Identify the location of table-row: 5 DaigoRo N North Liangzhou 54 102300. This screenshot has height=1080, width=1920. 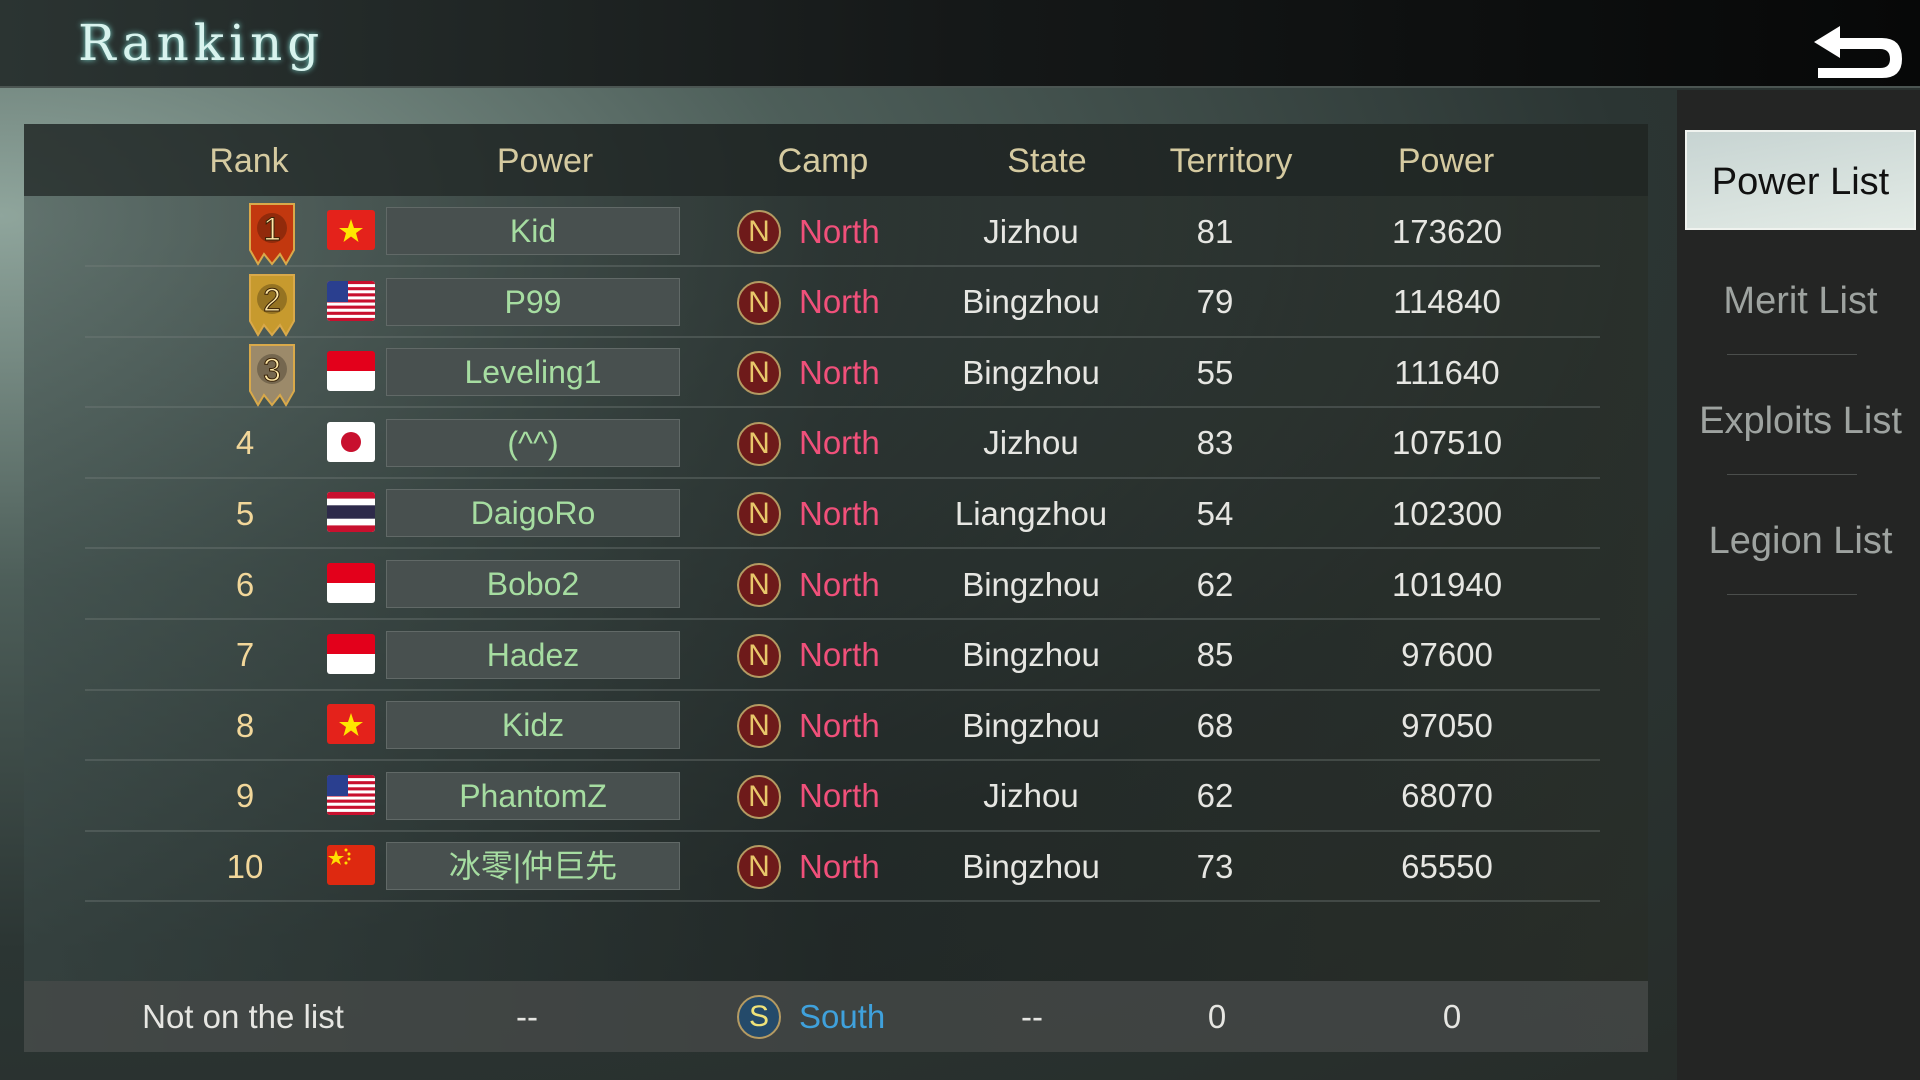
(836, 514).